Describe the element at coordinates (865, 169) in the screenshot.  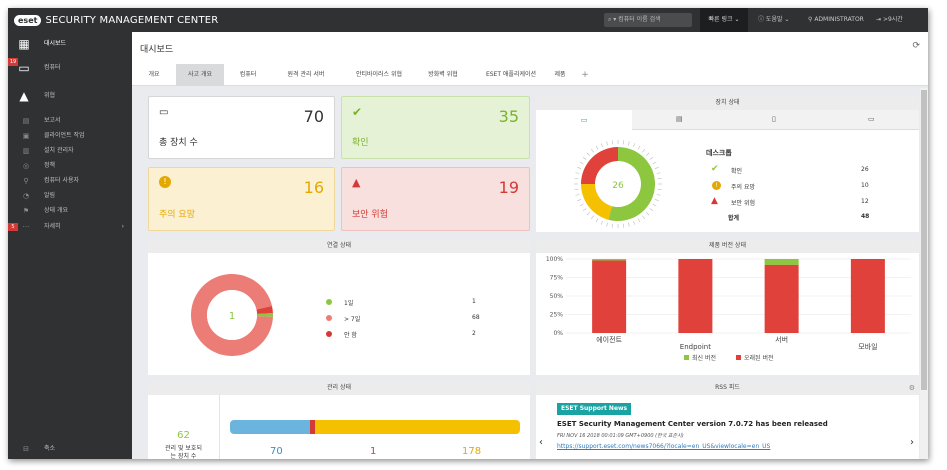
I see `device-row-value: 26` at that location.